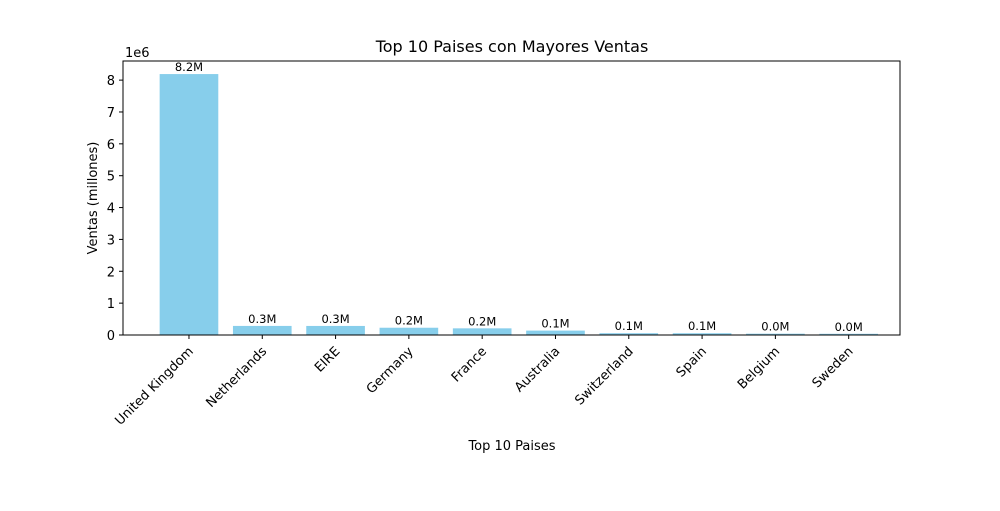  Describe the element at coordinates (111, 113) in the screenshot. I see `y-tick-label: 7` at that location.